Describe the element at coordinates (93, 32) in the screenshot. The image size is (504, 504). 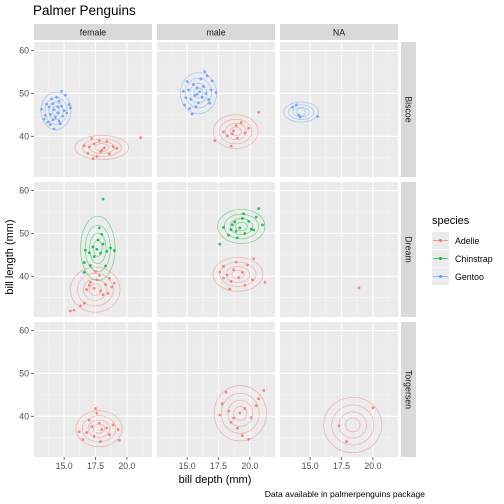
I see `facet-strip-female` at that location.